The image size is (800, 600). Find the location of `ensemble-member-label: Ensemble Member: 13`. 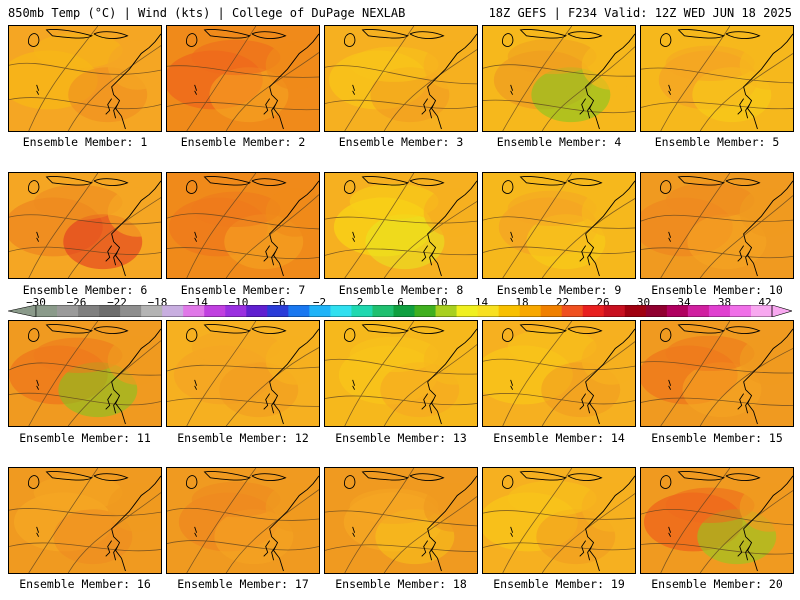

ensemble-member-label: Ensemble Member: 13 is located at coordinates (401, 438).